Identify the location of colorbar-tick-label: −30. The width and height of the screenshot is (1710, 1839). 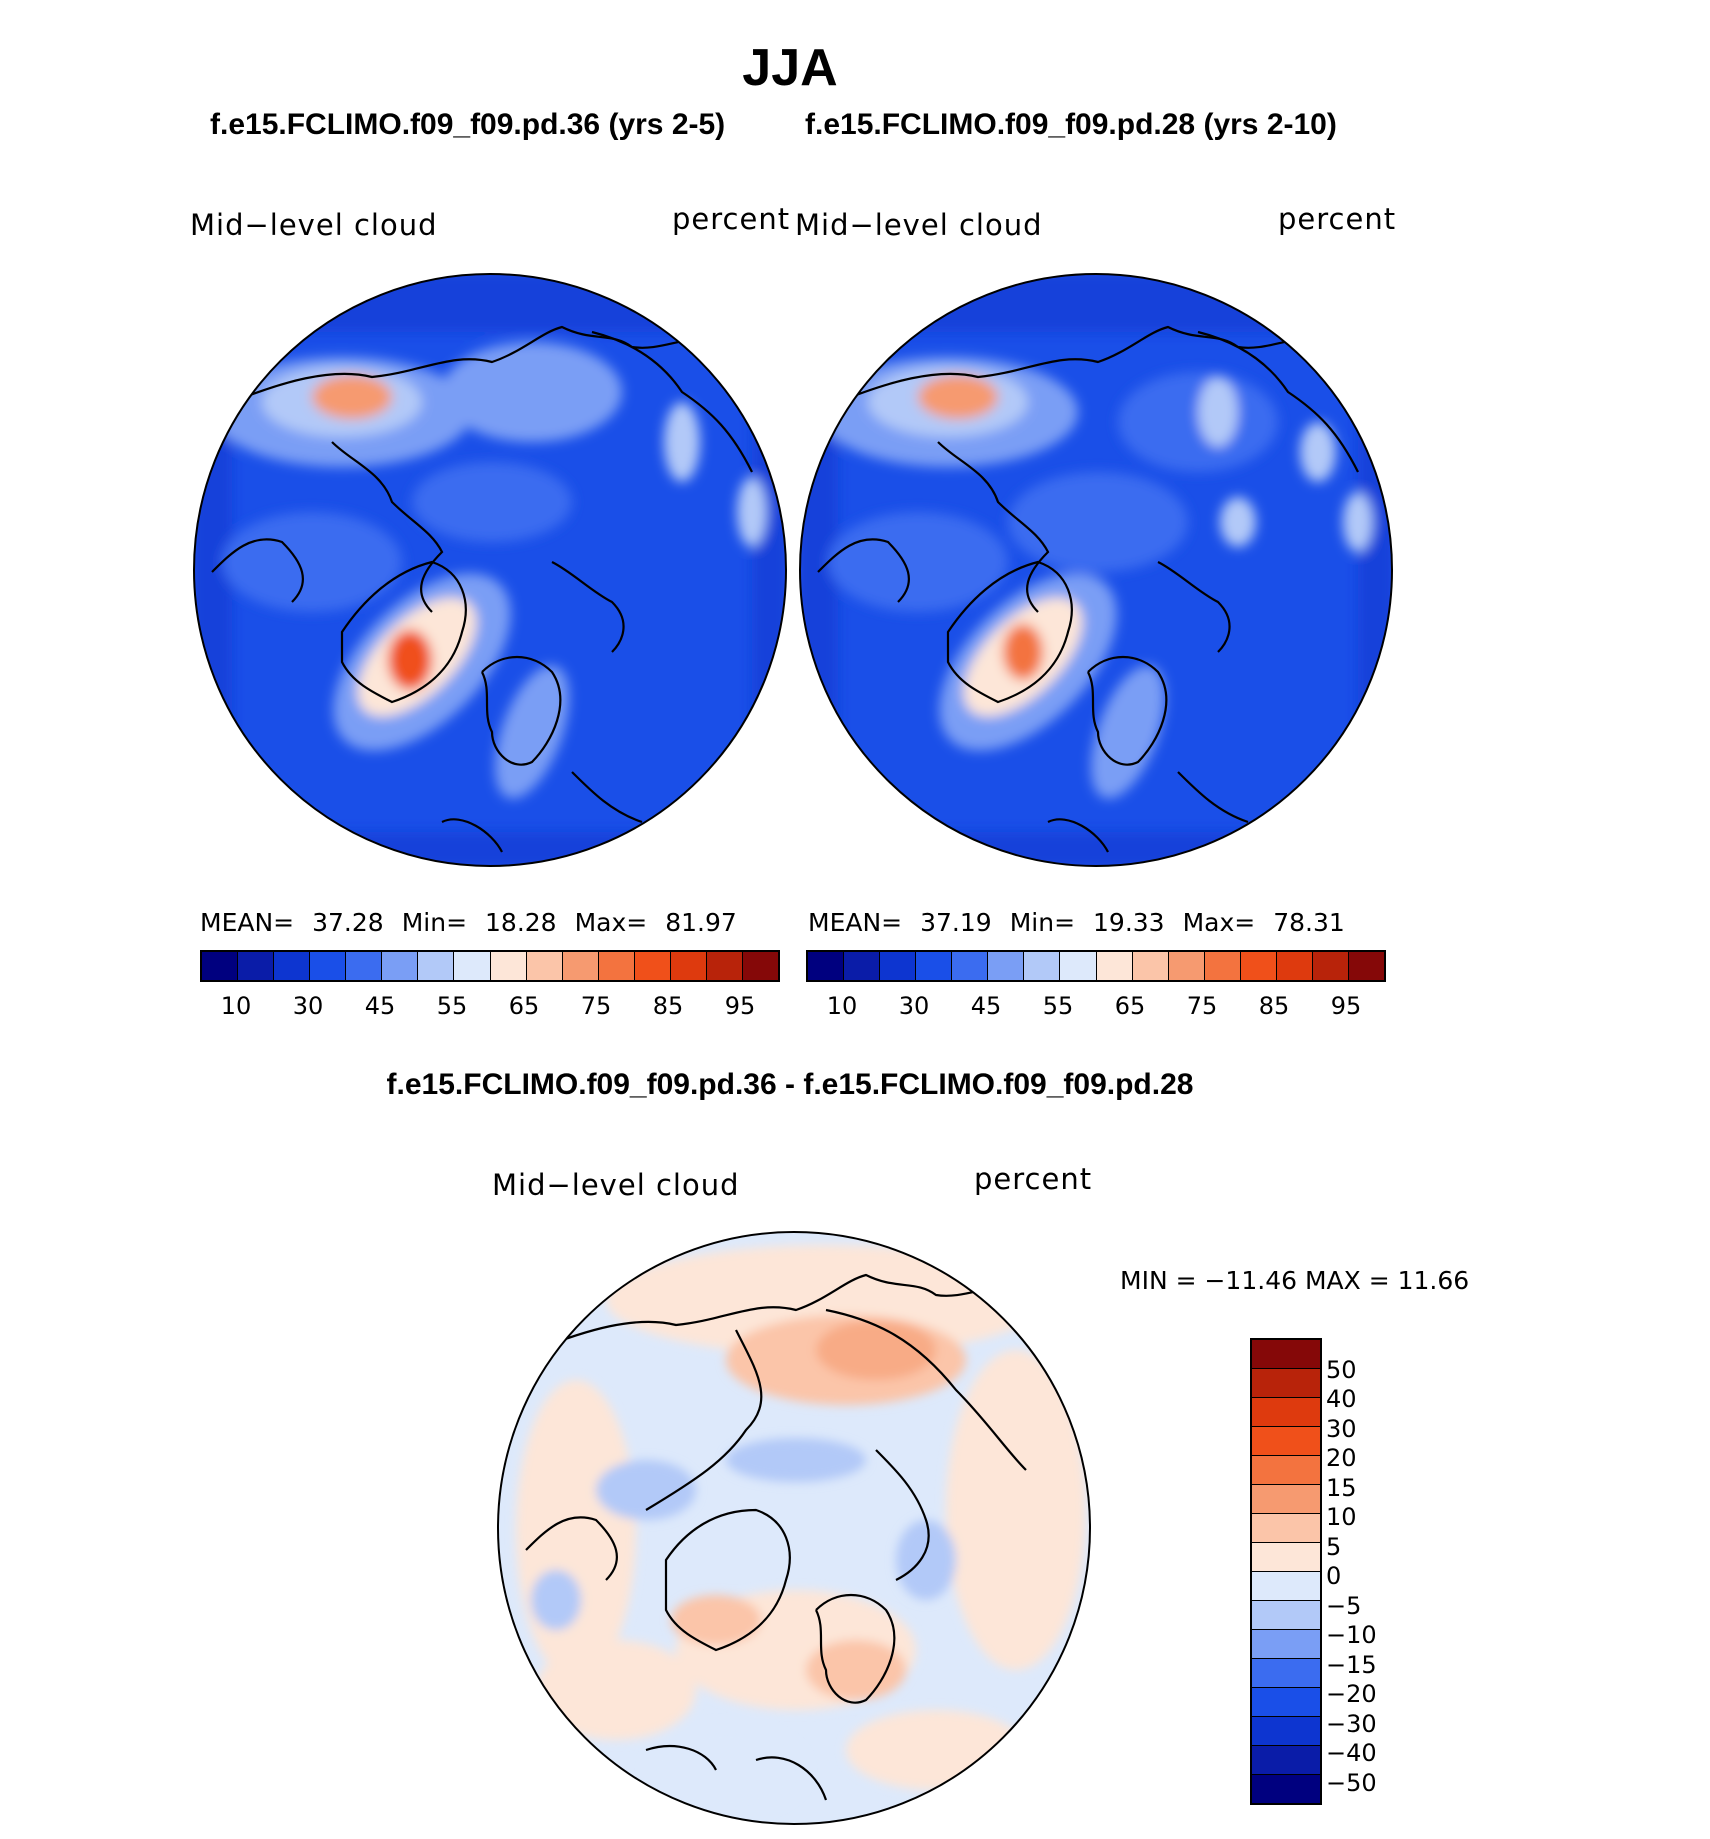
(1351, 1723).